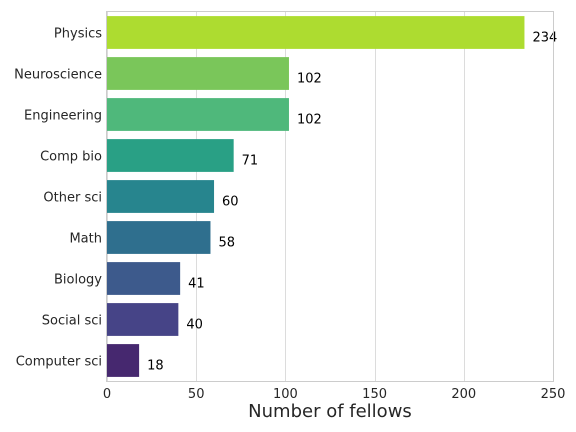  I want to click on category-label-comp-bio: Comp bio, so click(71, 157).